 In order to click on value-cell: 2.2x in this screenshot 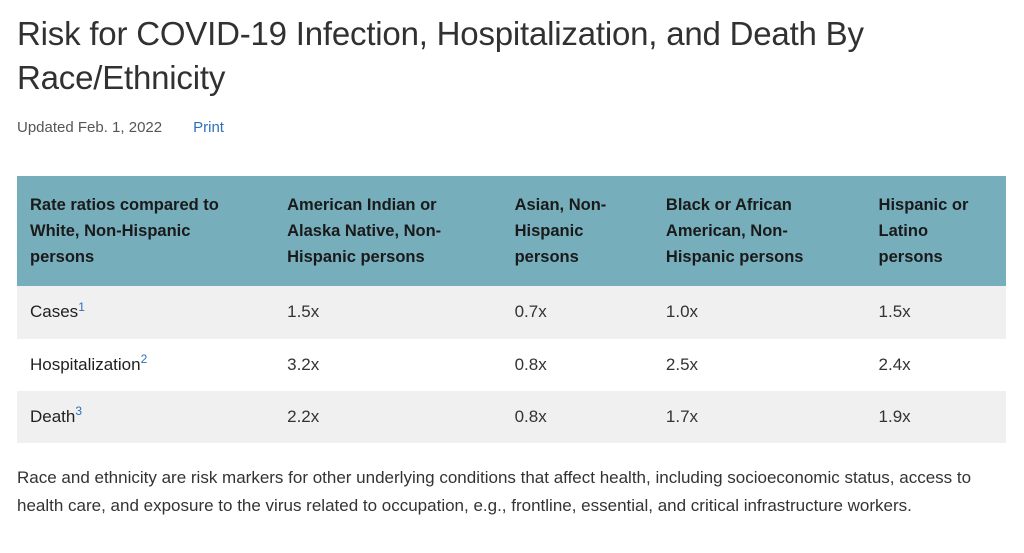, I will do `click(303, 416)`.